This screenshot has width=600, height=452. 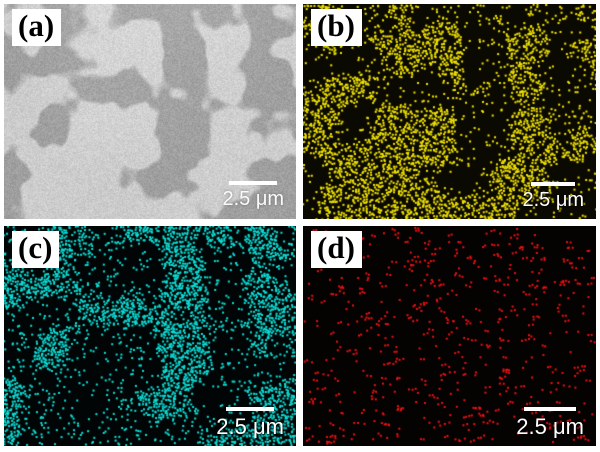 I want to click on panel-c-label: (c), so click(x=36, y=249).